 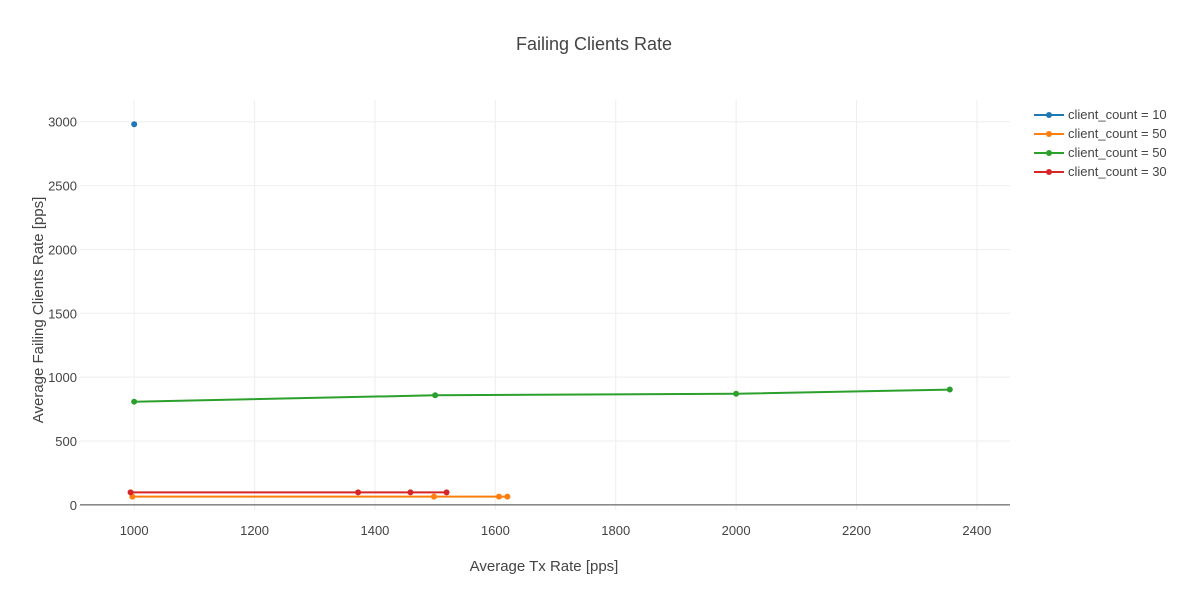 What do you see at coordinates (62, 186) in the screenshot?
I see `y-tick-label: 2500` at bounding box center [62, 186].